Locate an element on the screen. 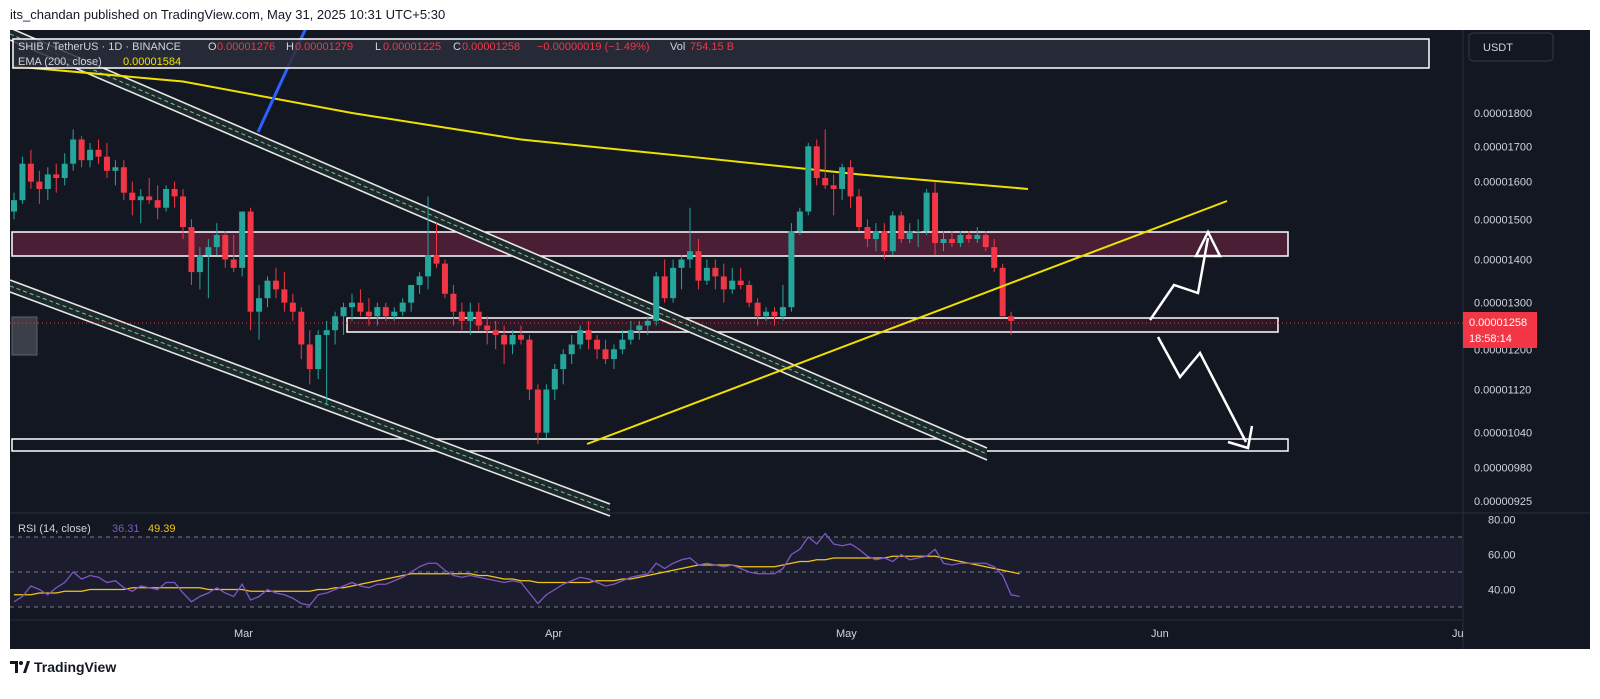 The image size is (1600, 699). rsi-ma-line is located at coordinates (517, 575).